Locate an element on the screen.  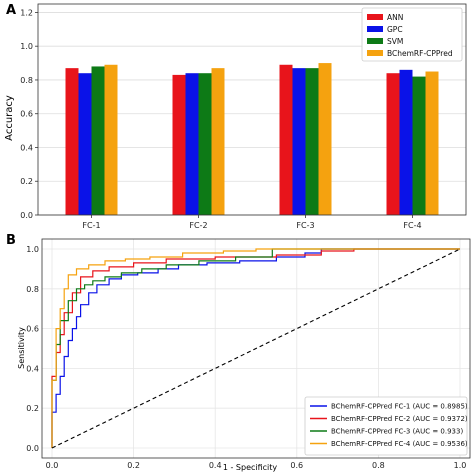
roc-legend-label: BChemRF-CPPred FC-1 (AUC = 0.8985) is located at coordinates (399, 407).